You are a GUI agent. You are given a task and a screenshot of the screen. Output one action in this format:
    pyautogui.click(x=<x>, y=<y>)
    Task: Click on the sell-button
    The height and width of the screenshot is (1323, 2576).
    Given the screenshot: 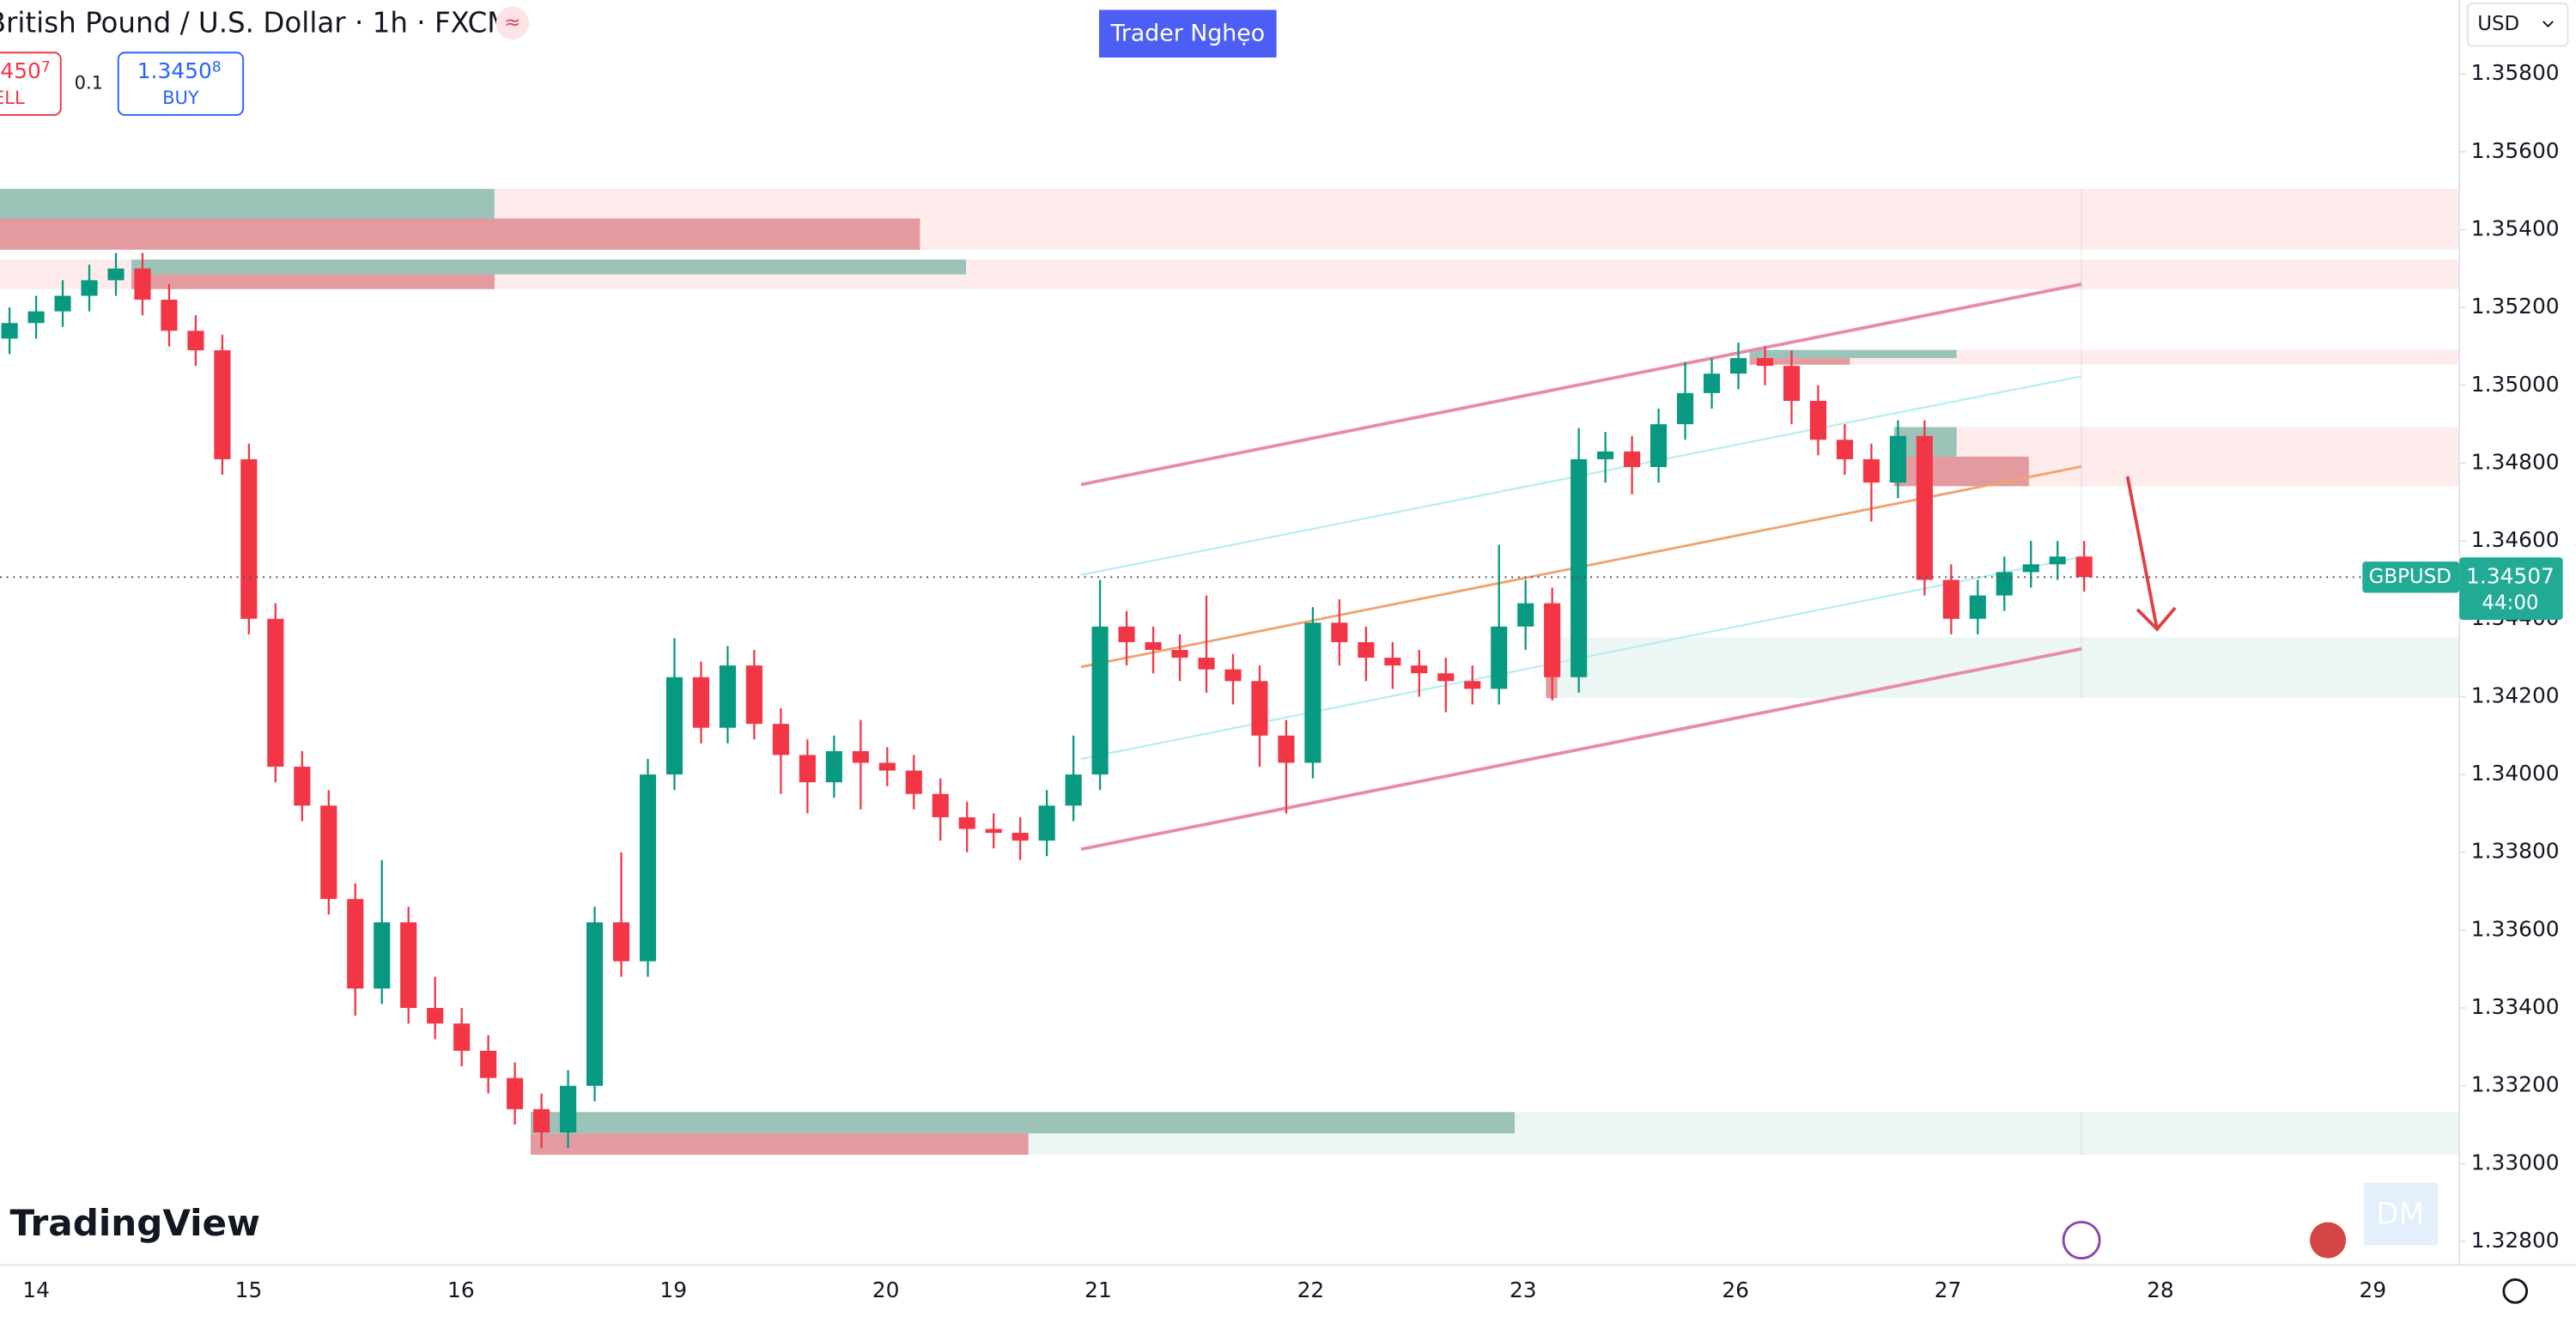 What is the action you would take?
    pyautogui.click(x=31, y=84)
    